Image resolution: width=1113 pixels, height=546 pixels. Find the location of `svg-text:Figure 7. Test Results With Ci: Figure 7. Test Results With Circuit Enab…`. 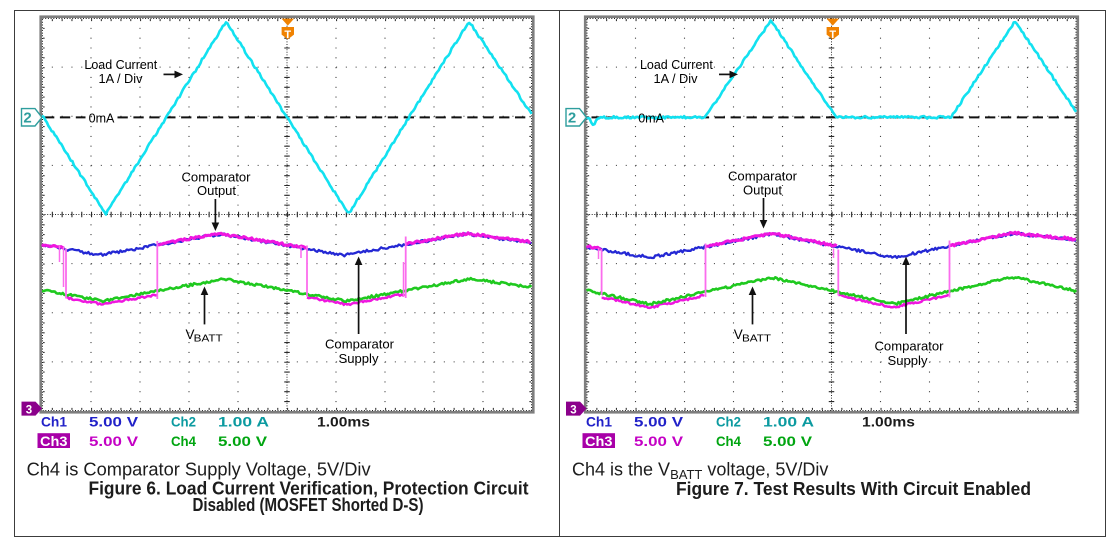

svg-text:Figure 7. Test Results With Ci: Figure 7. Test Results With Circuit Enab… is located at coordinates (853, 489).